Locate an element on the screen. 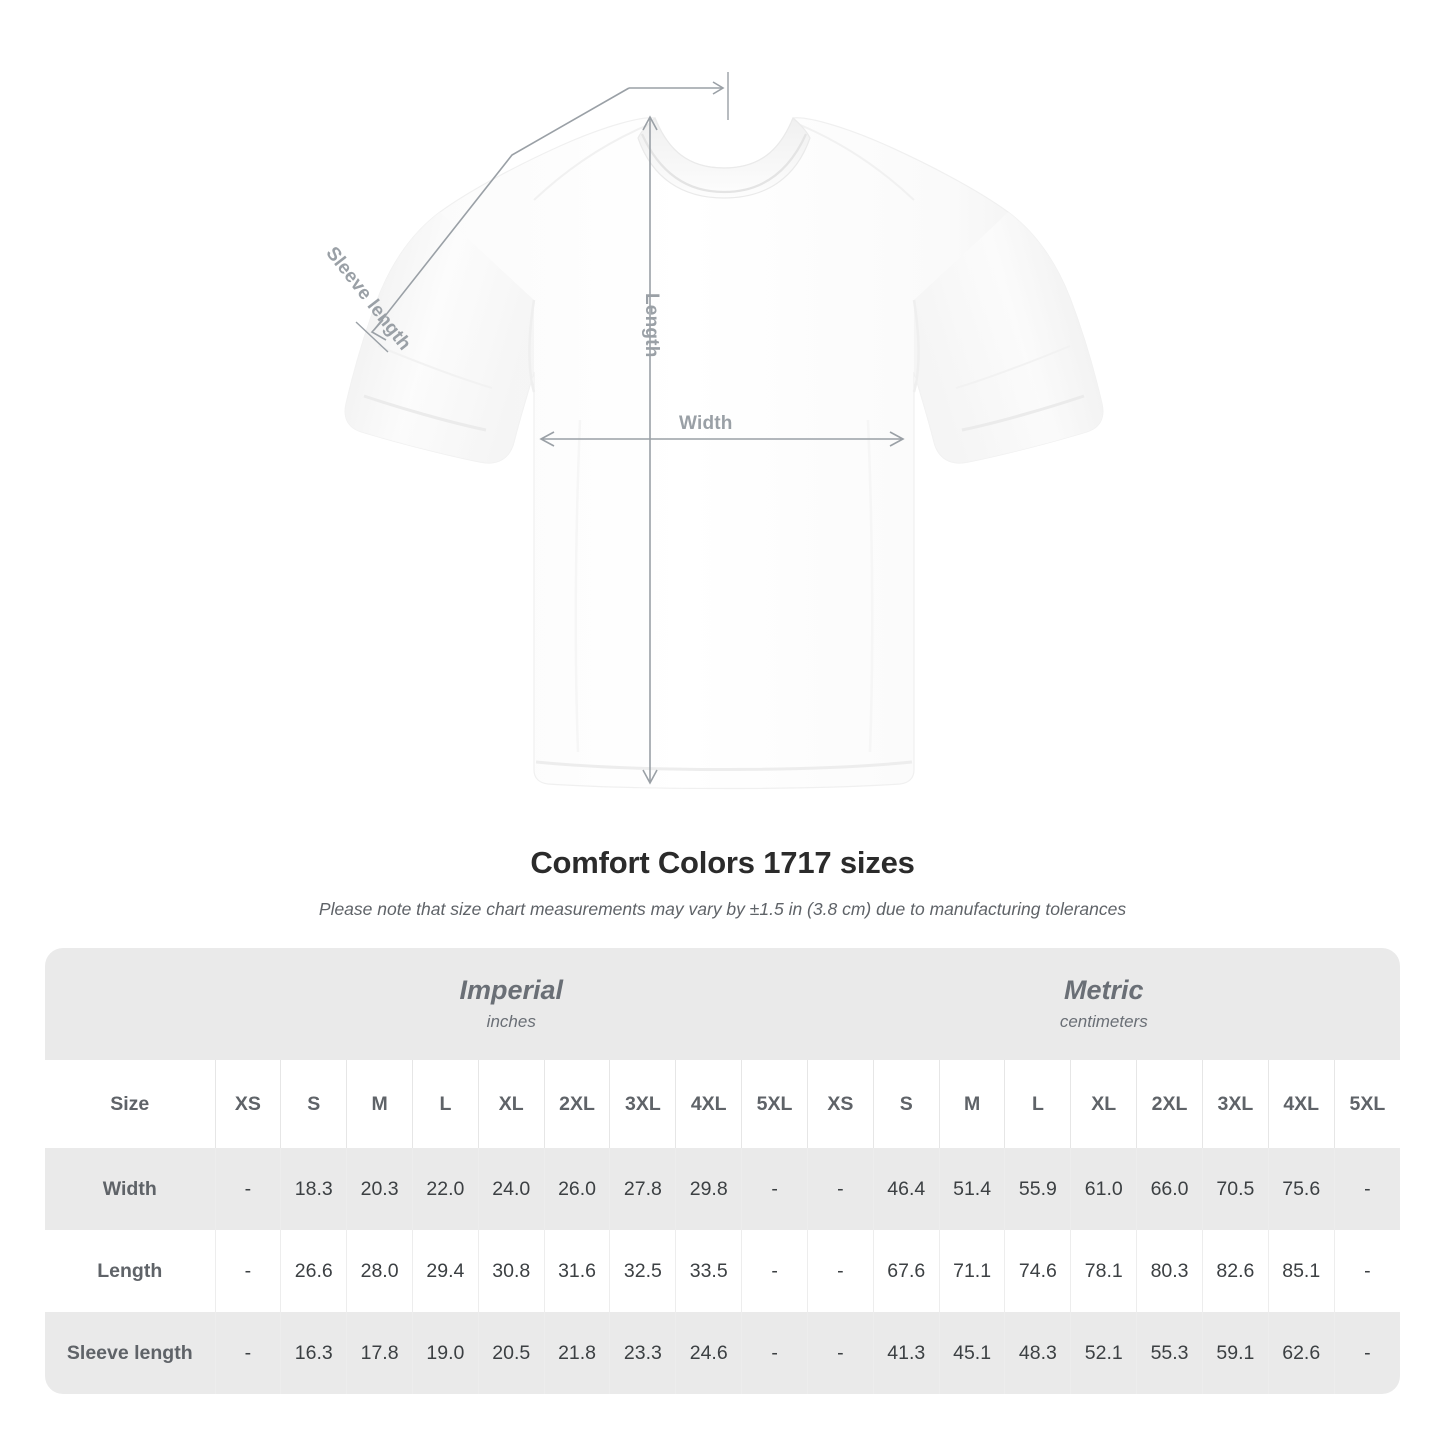 The height and width of the screenshot is (1445, 1445). cell-width-metric-3xl: 70.5 is located at coordinates (1235, 1189).